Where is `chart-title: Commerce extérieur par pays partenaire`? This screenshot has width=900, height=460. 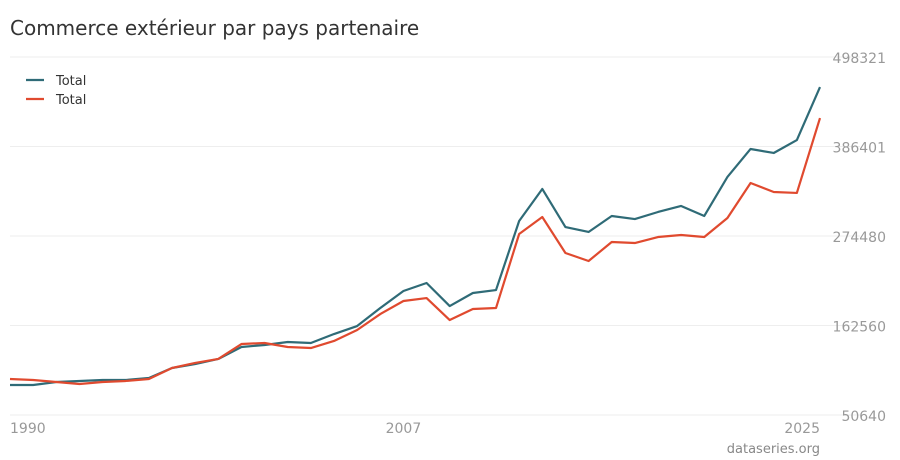 chart-title: Commerce extérieur par pays partenaire is located at coordinates (214, 28).